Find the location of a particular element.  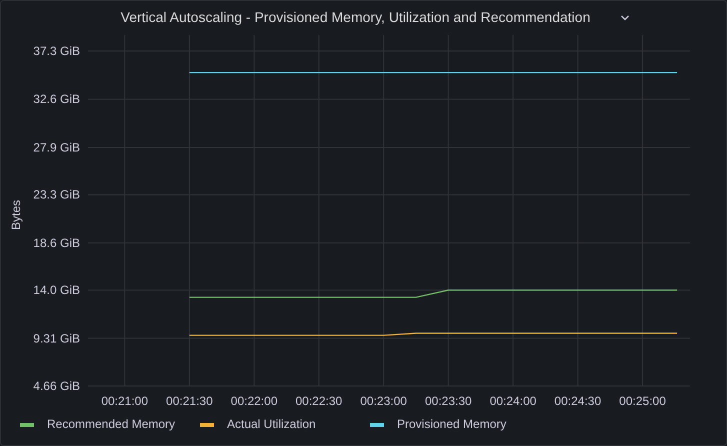

x-tick-label: 00:23:00 is located at coordinates (384, 401).